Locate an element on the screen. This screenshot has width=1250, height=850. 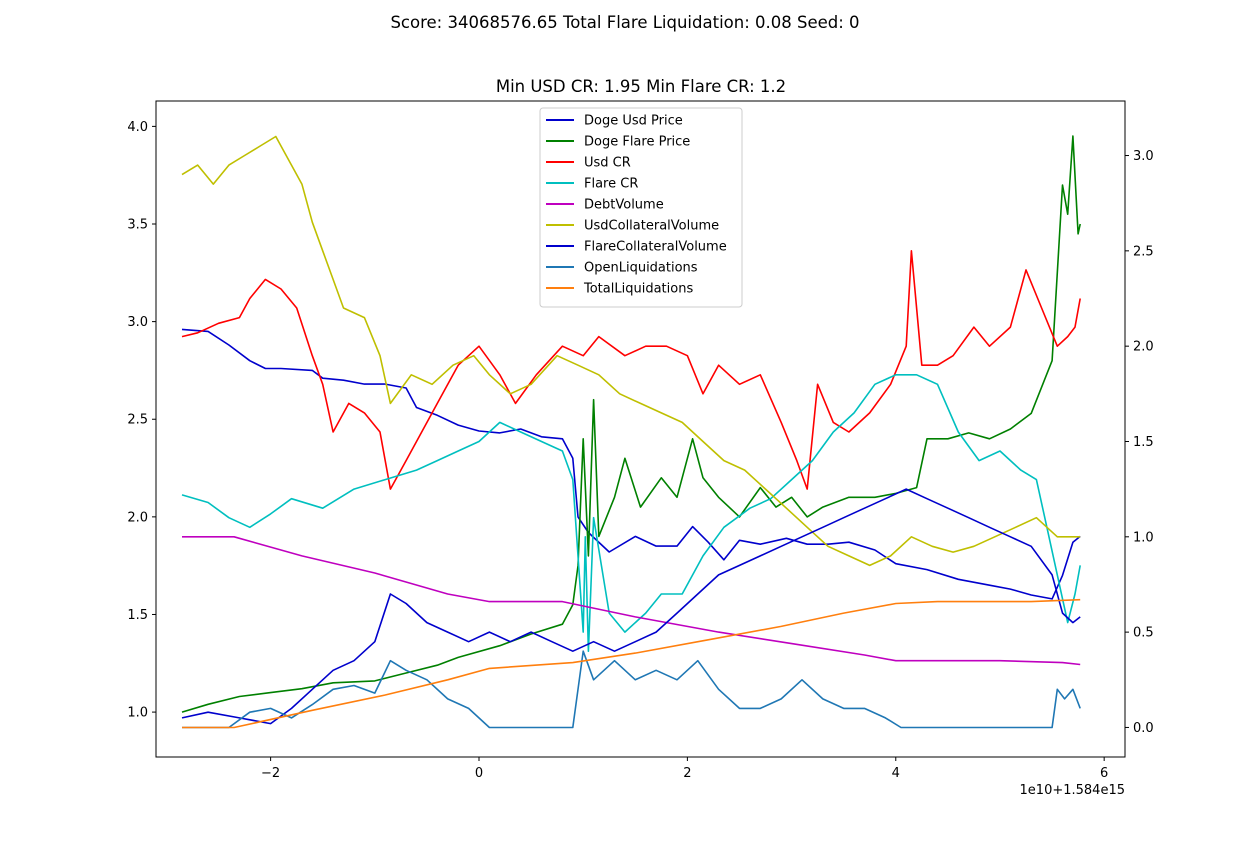
legend-label: Usd CR is located at coordinates (607, 163).